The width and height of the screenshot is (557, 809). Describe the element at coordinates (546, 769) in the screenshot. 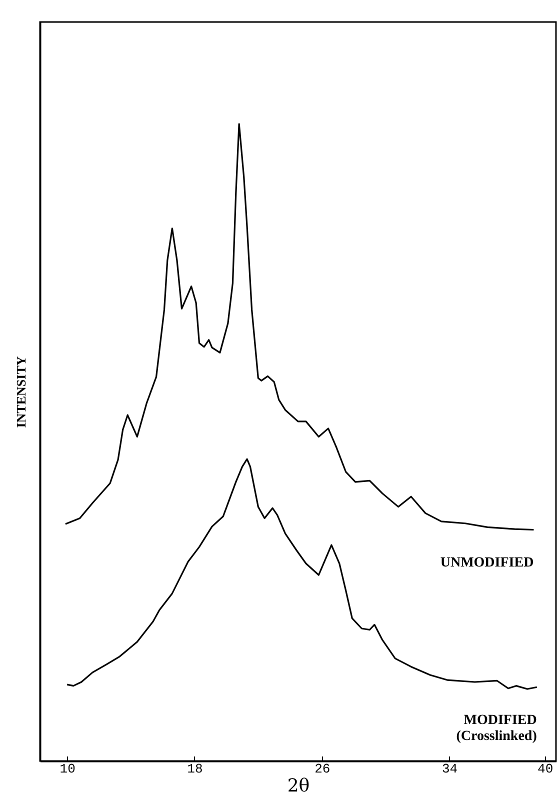

I see `x-tick-label: 40` at that location.